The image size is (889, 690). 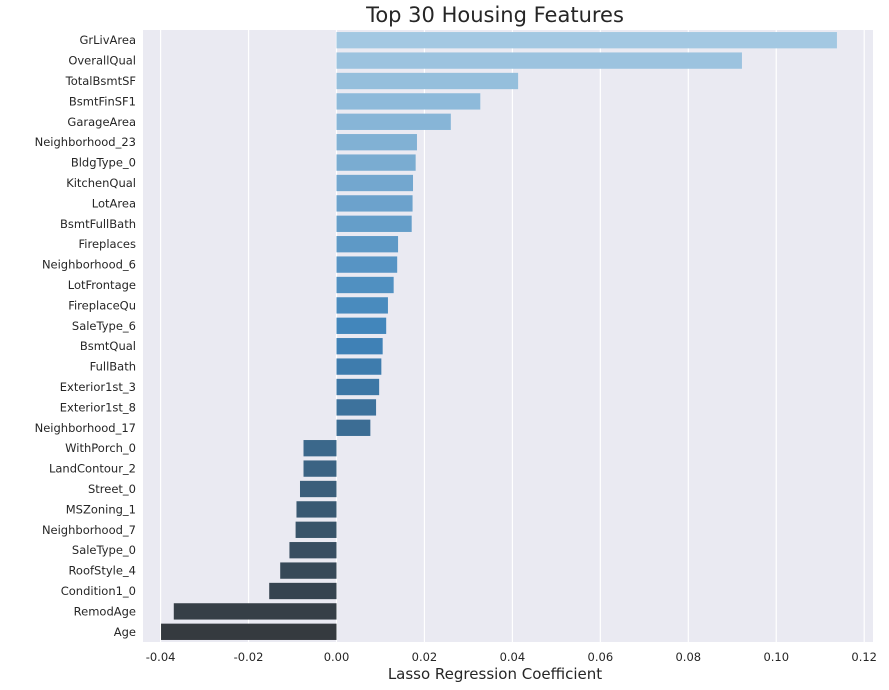 I want to click on bar-KitchenQual, so click(x=375, y=183).